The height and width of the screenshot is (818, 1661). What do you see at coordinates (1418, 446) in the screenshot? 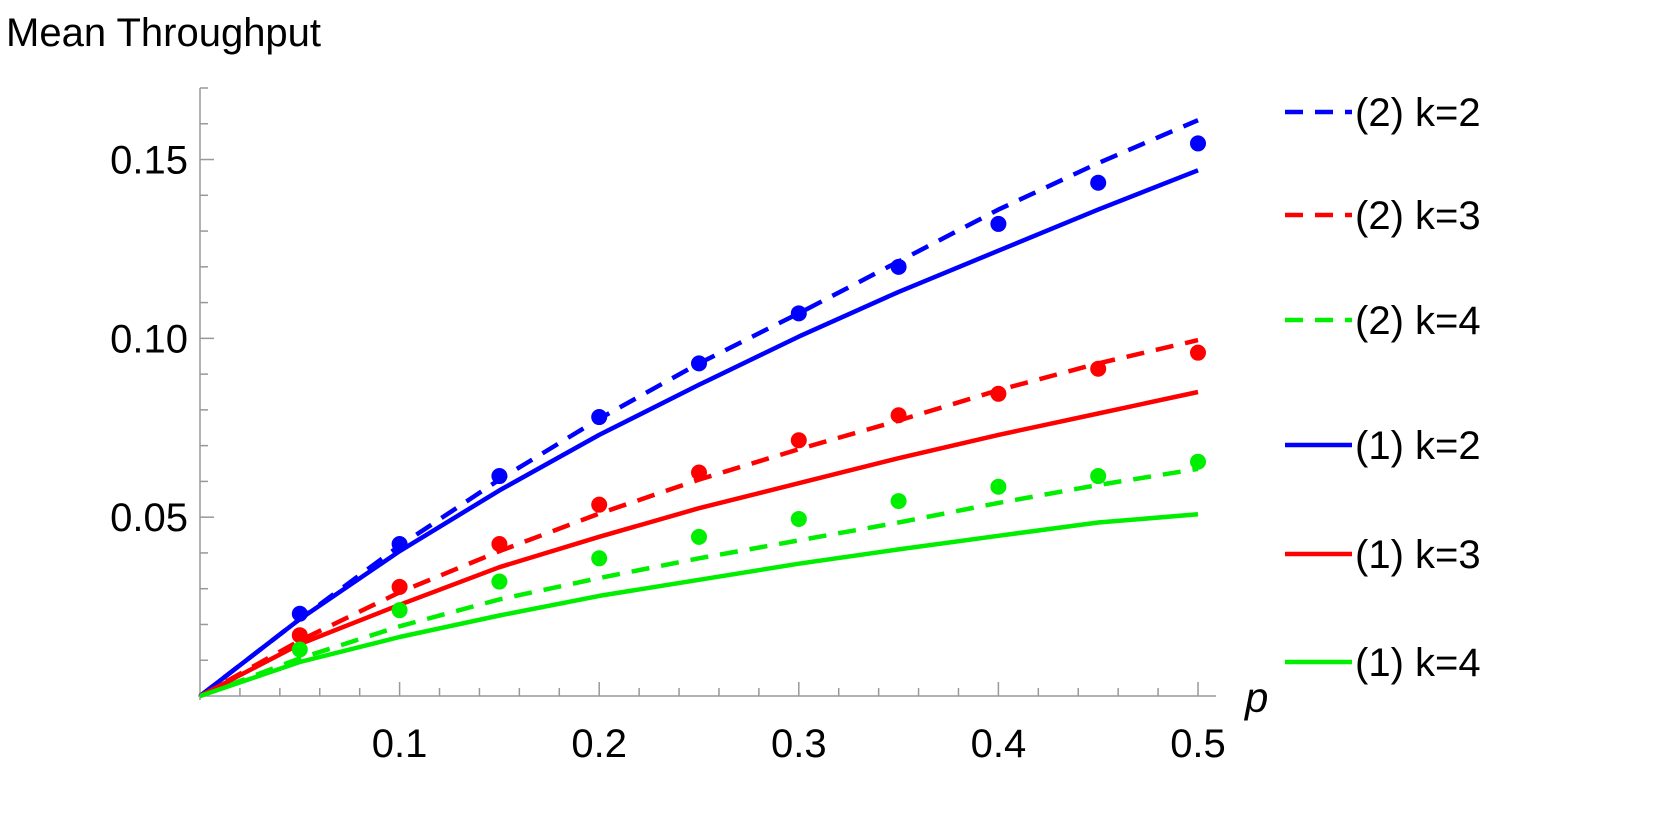
I see `legend-label: (1) k=2` at bounding box center [1418, 446].